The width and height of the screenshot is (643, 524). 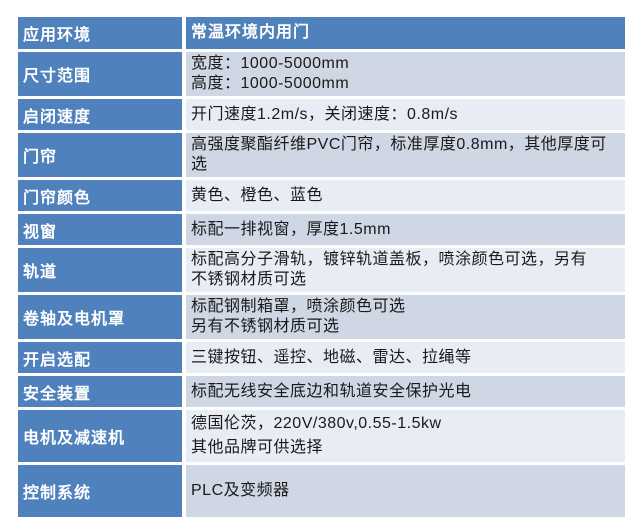 I want to click on row-label: 尺寸范围, so click(x=100, y=74).